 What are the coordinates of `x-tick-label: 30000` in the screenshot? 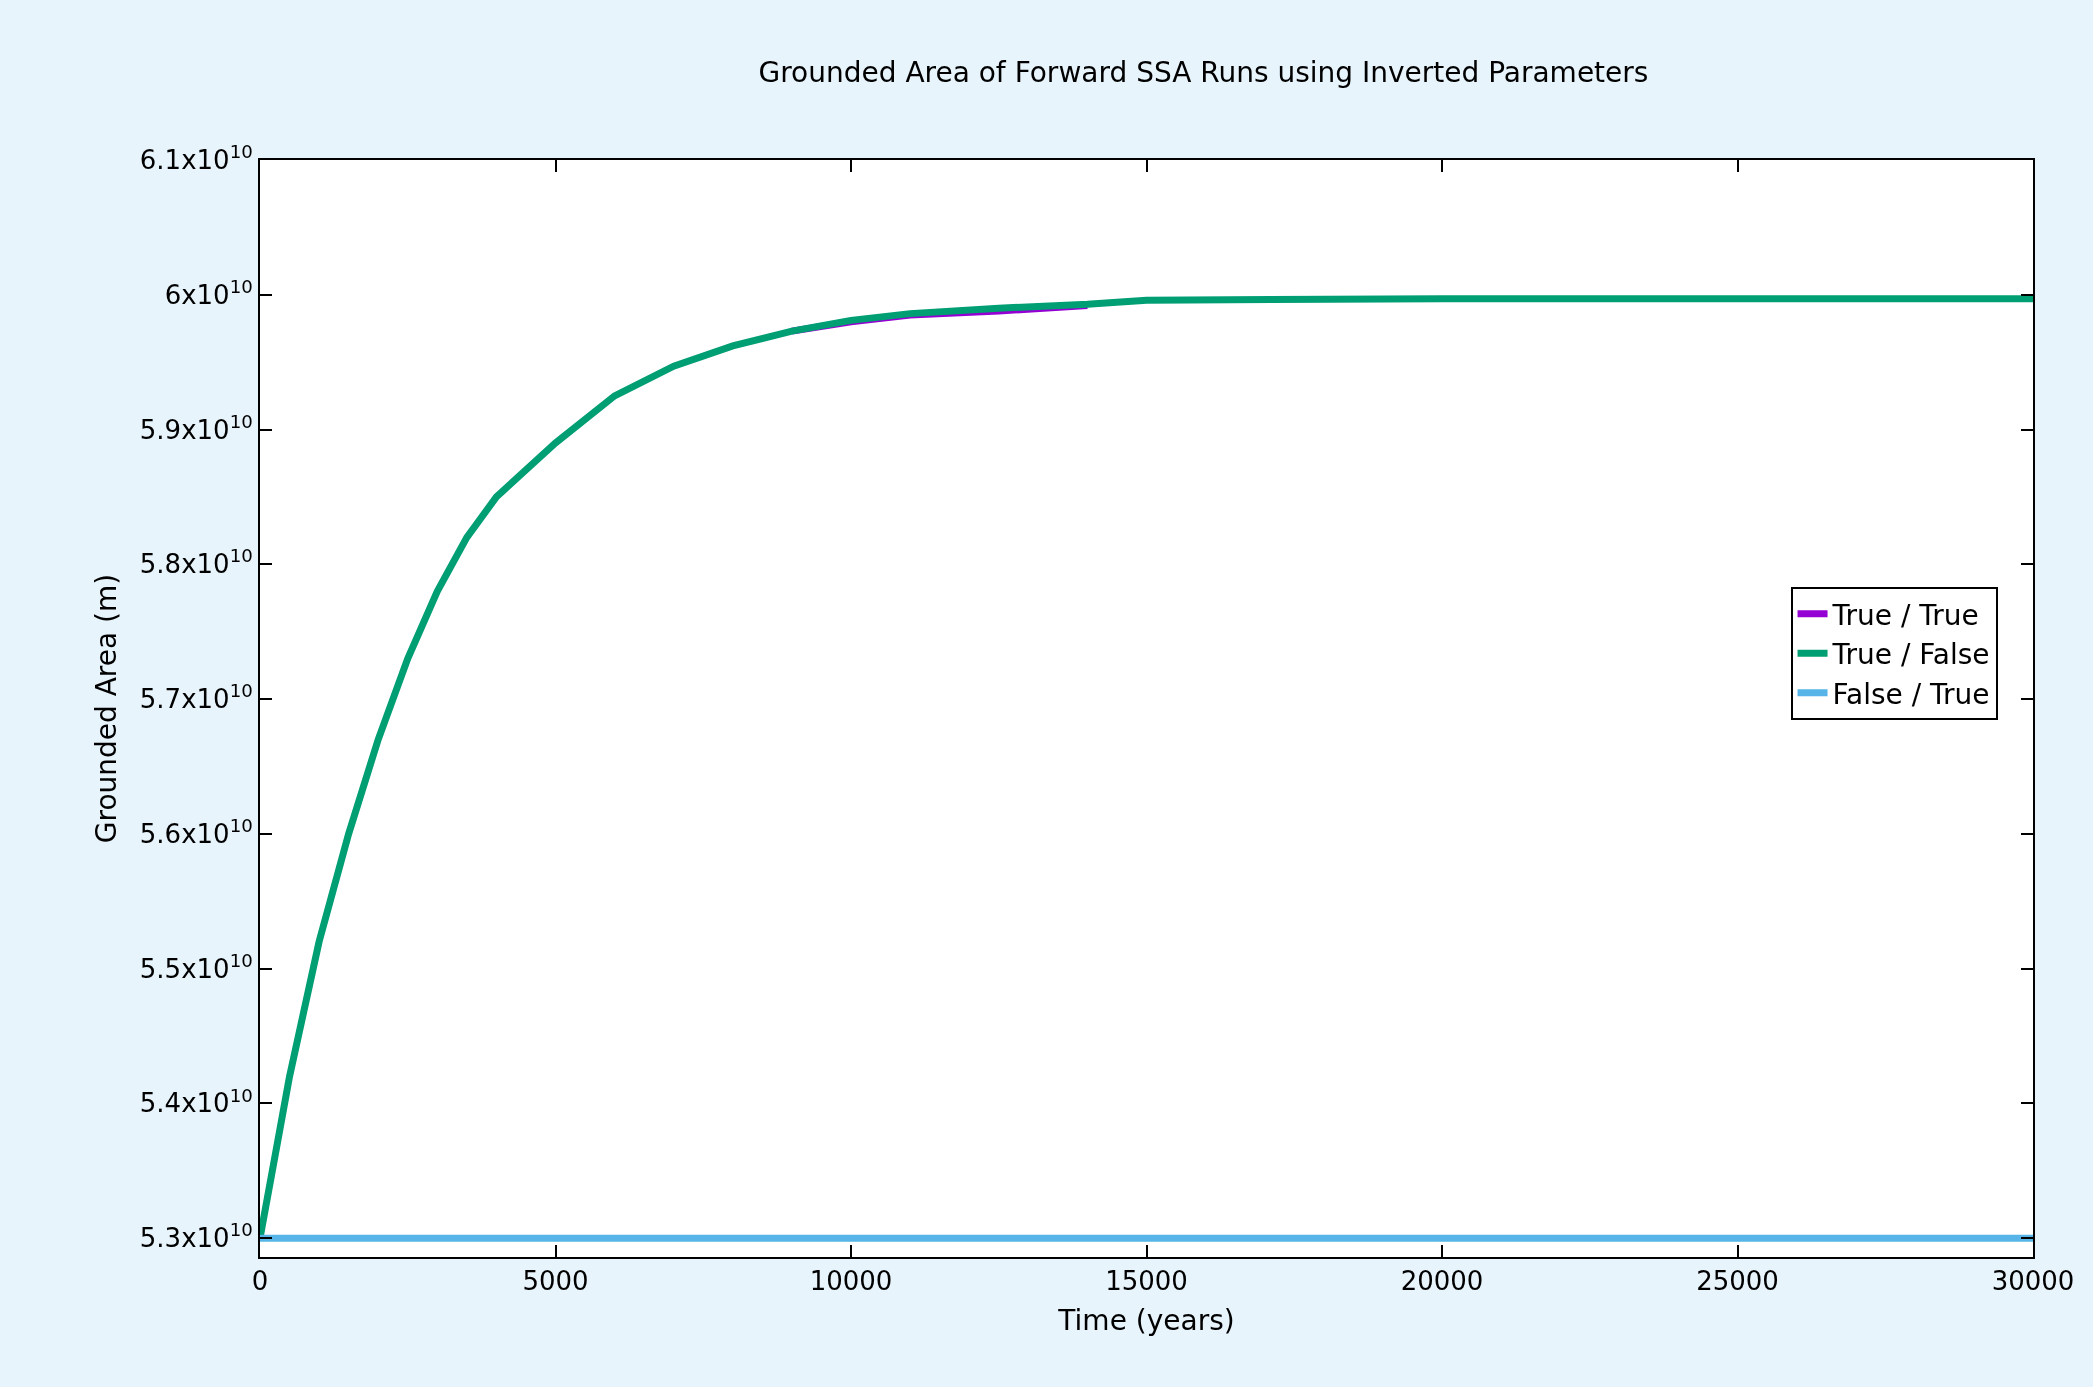 It's located at (2033, 1281).